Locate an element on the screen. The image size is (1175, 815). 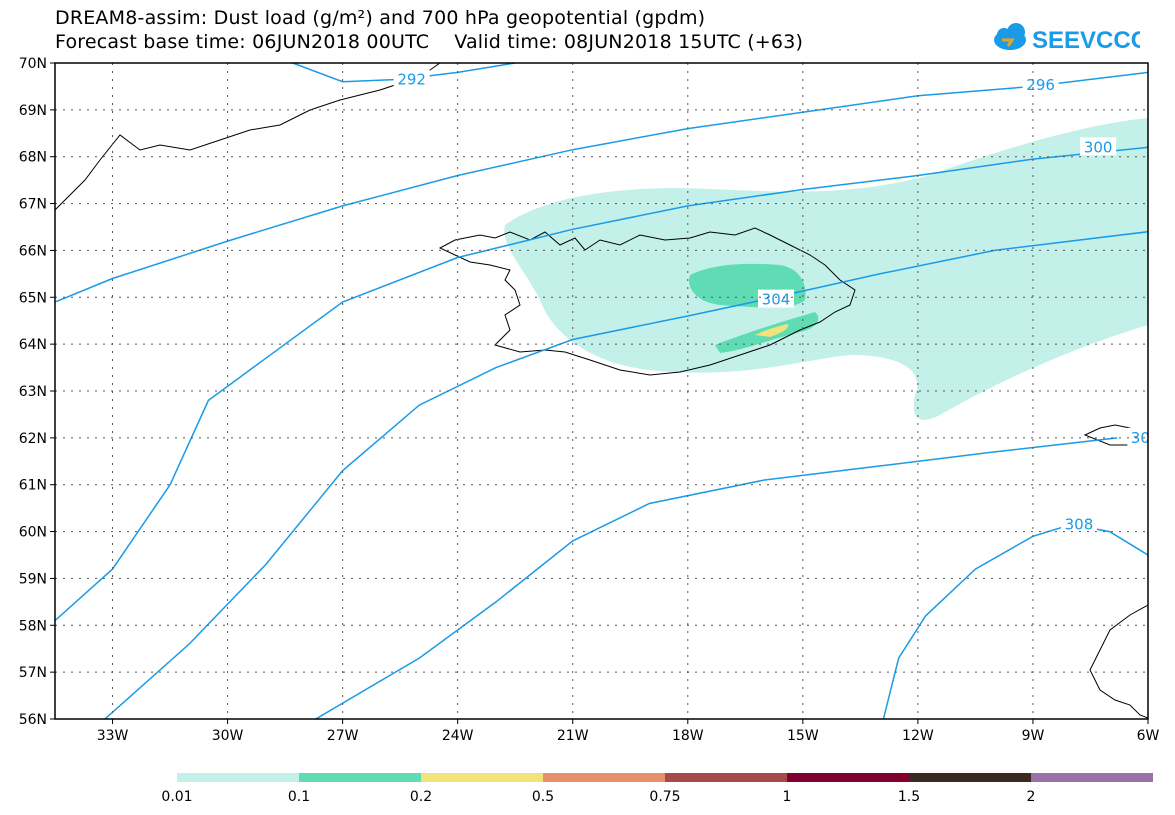
contour-label: 292 is located at coordinates (411, 79).